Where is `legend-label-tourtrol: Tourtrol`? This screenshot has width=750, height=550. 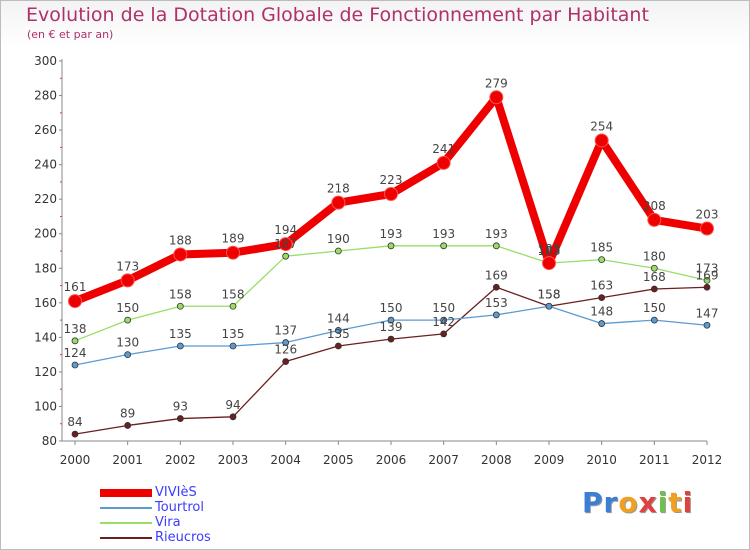
legend-label-tourtrol: Tourtrol is located at coordinates (179, 507).